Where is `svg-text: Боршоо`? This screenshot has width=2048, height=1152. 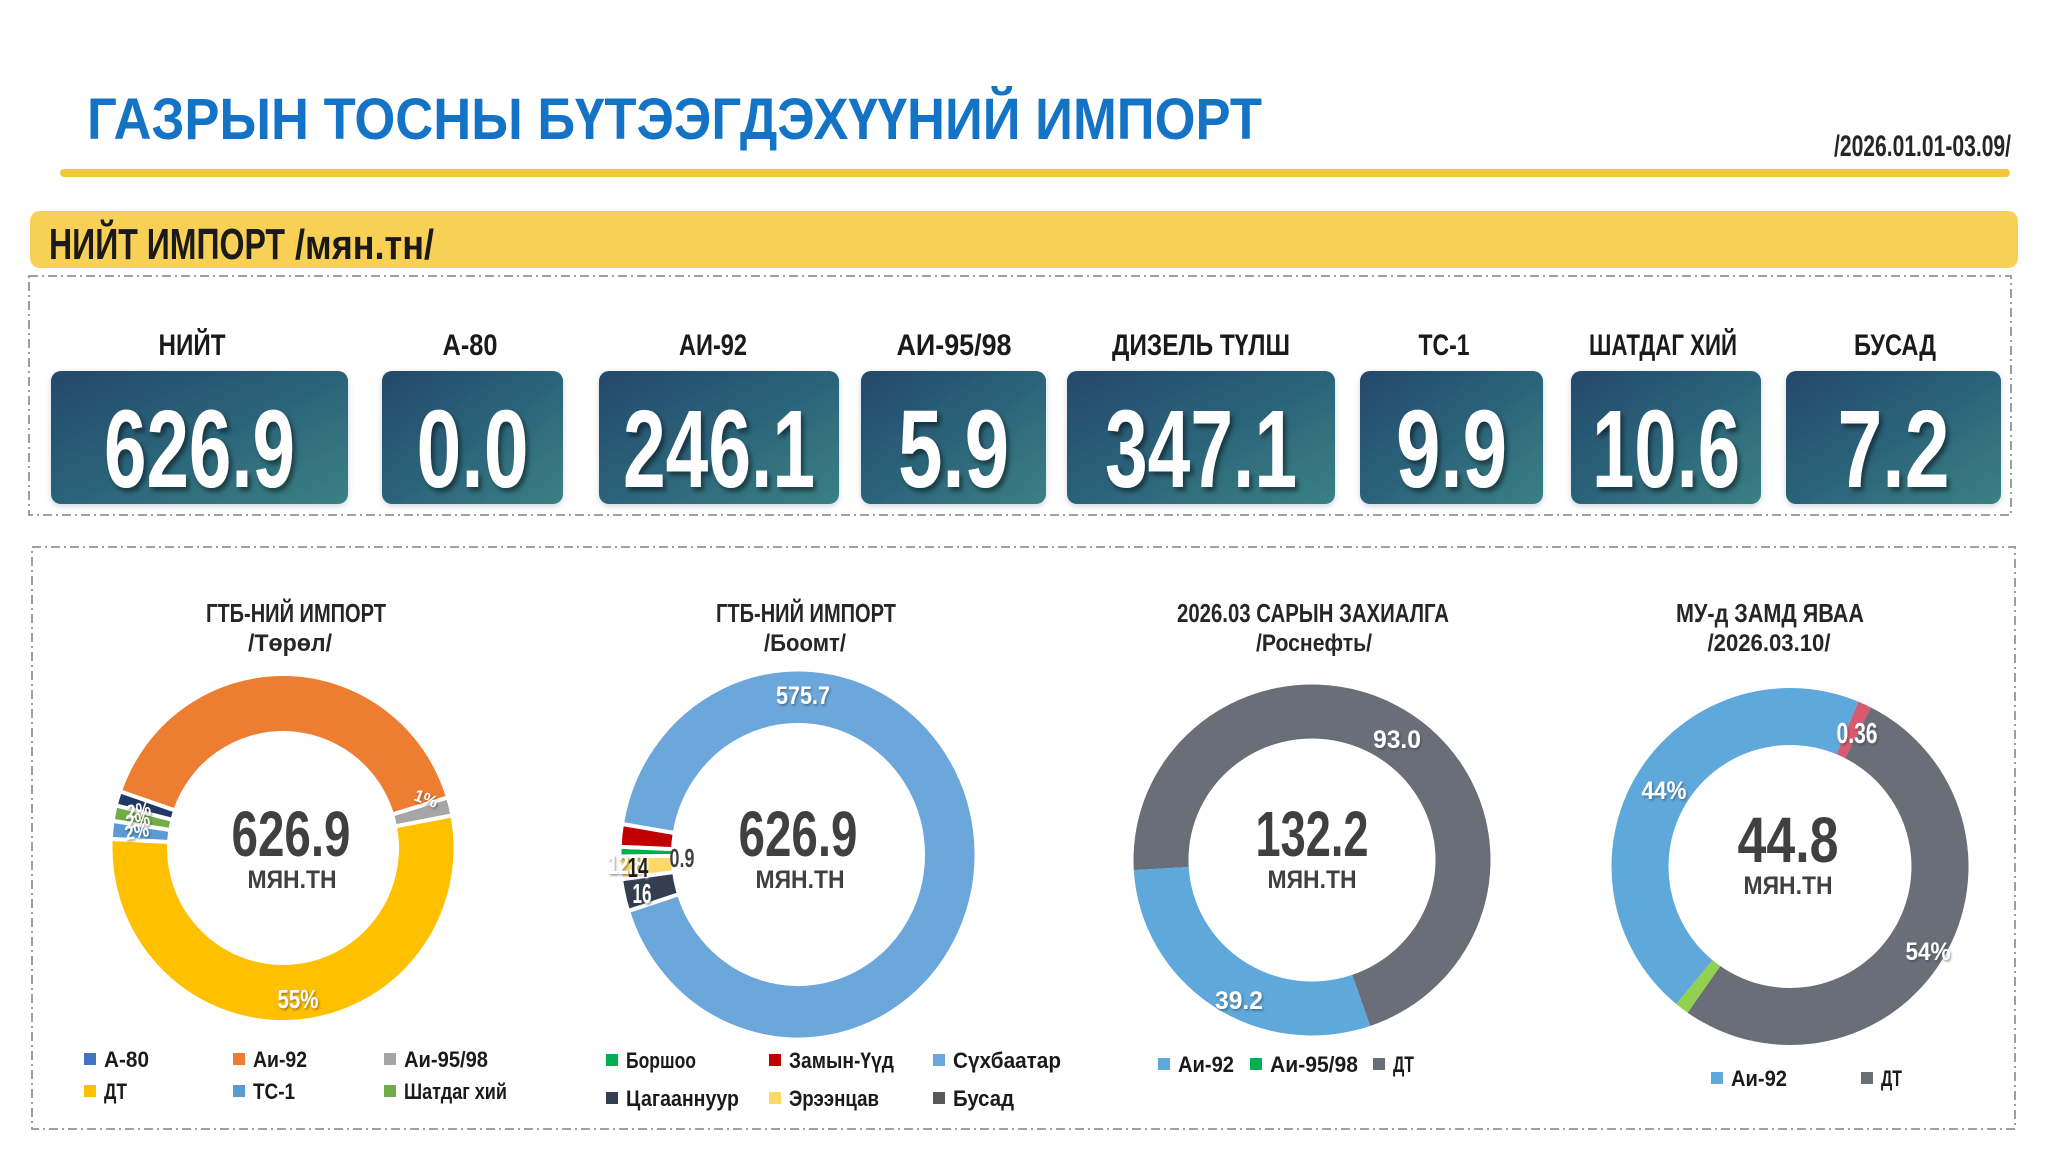 svg-text: Боршоо is located at coordinates (661, 1060).